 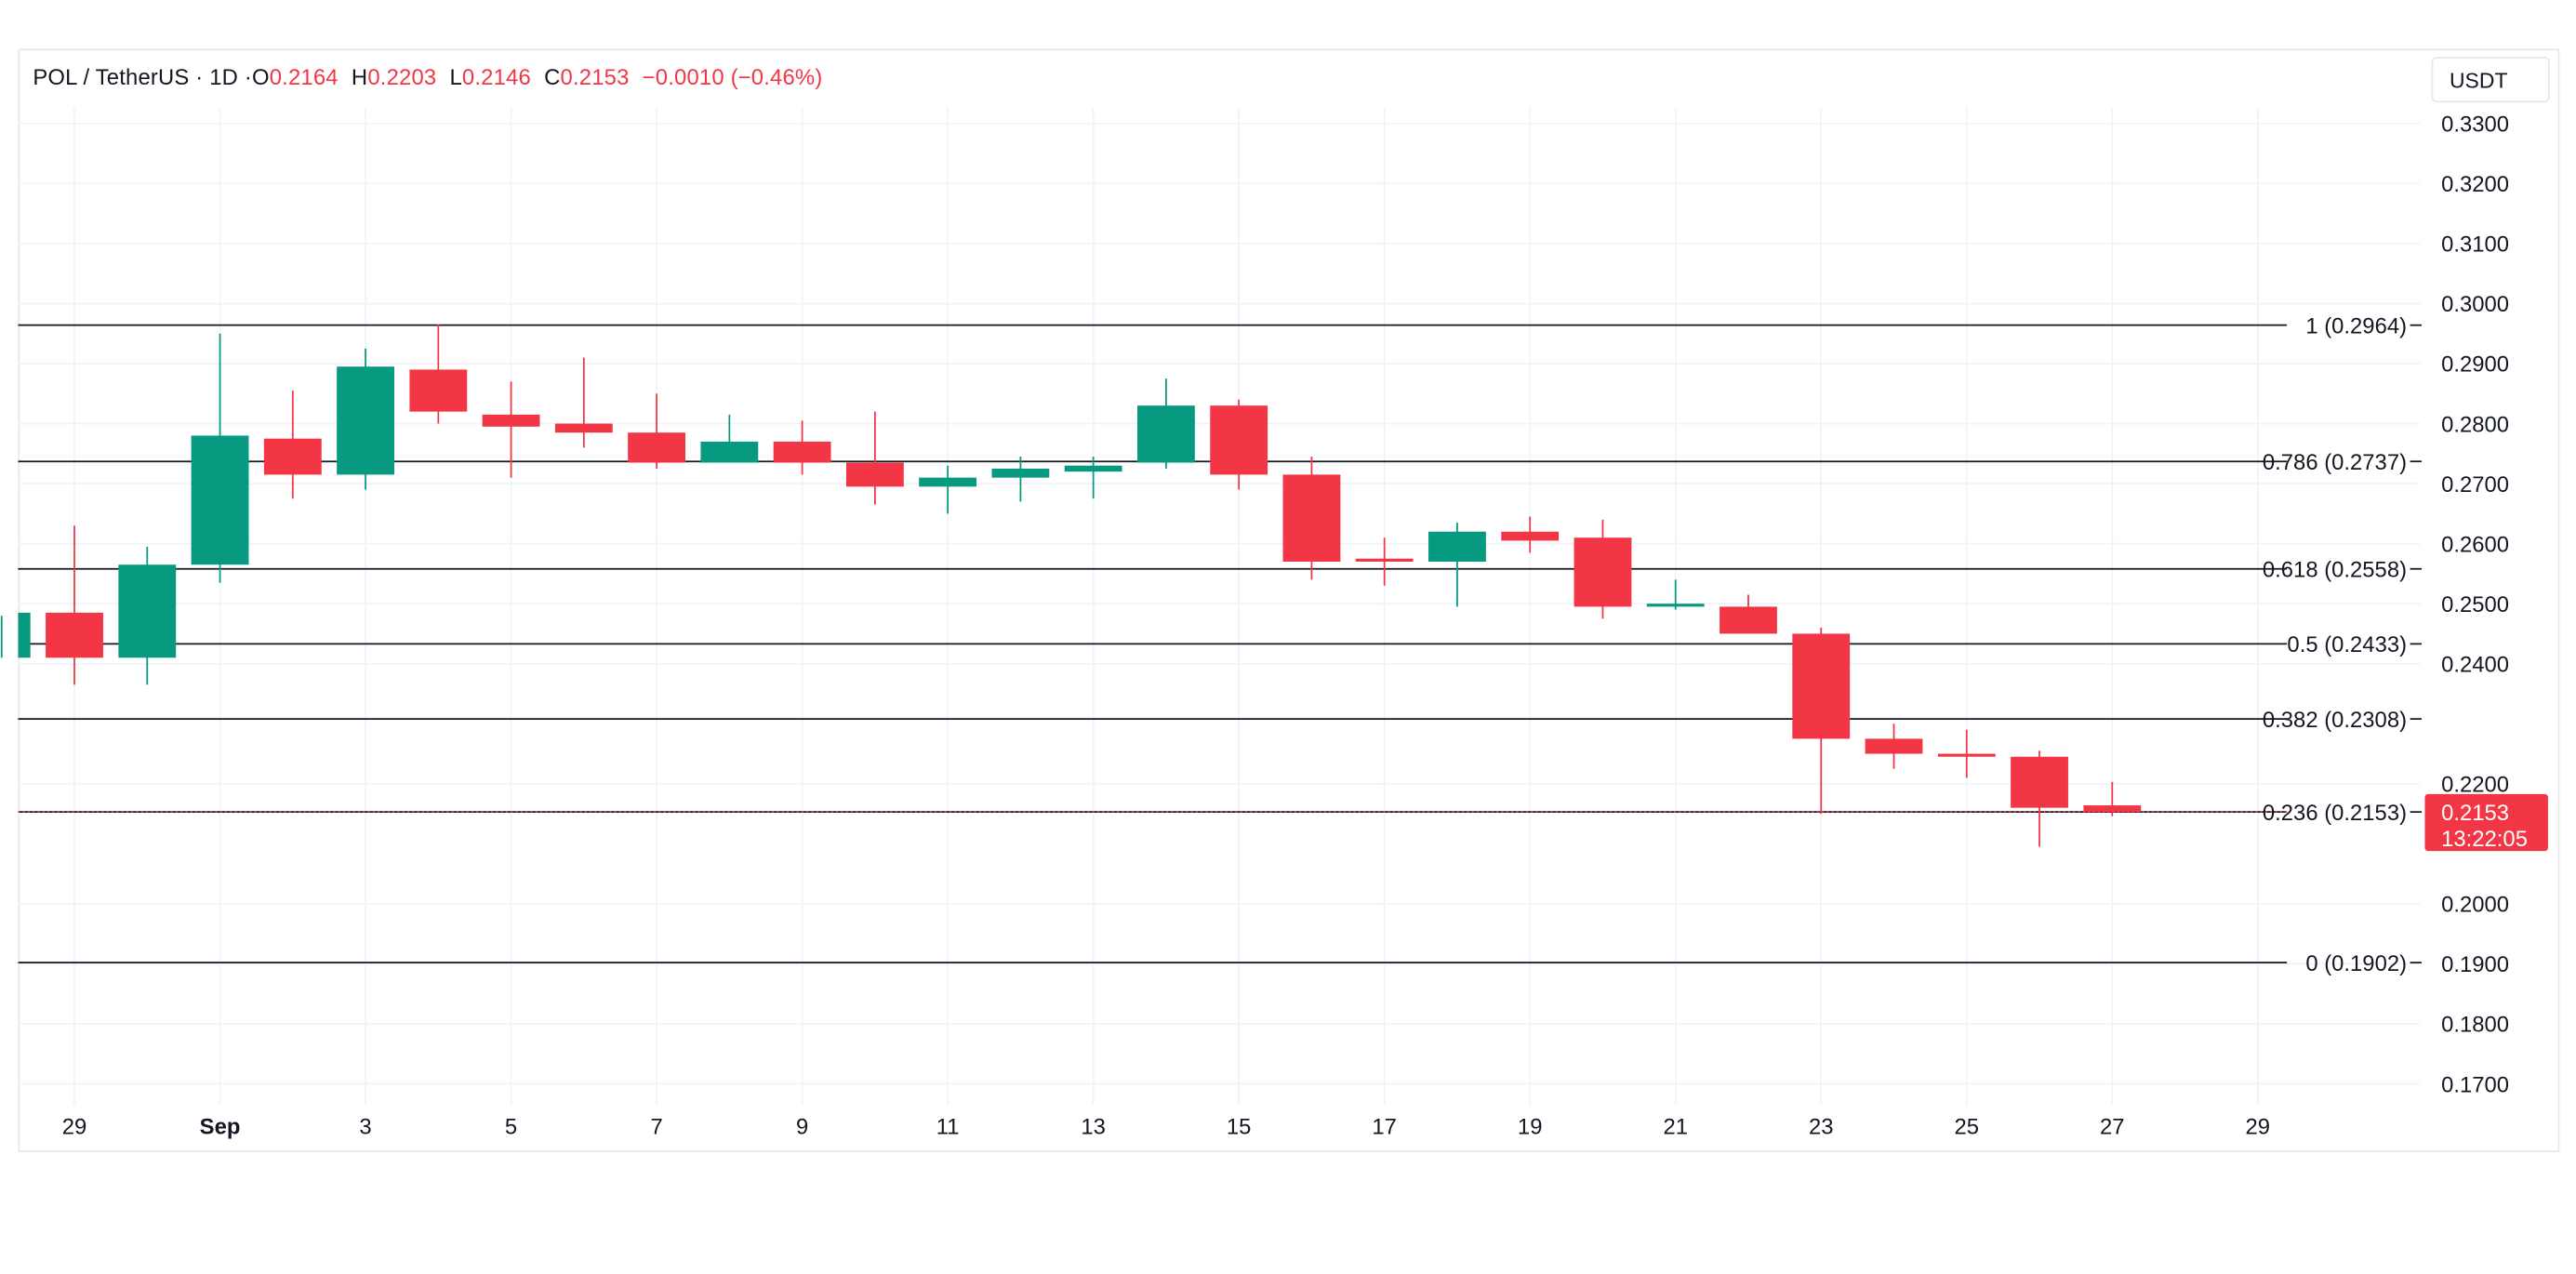 I want to click on low-value: 0.2146, so click(x=496, y=77).